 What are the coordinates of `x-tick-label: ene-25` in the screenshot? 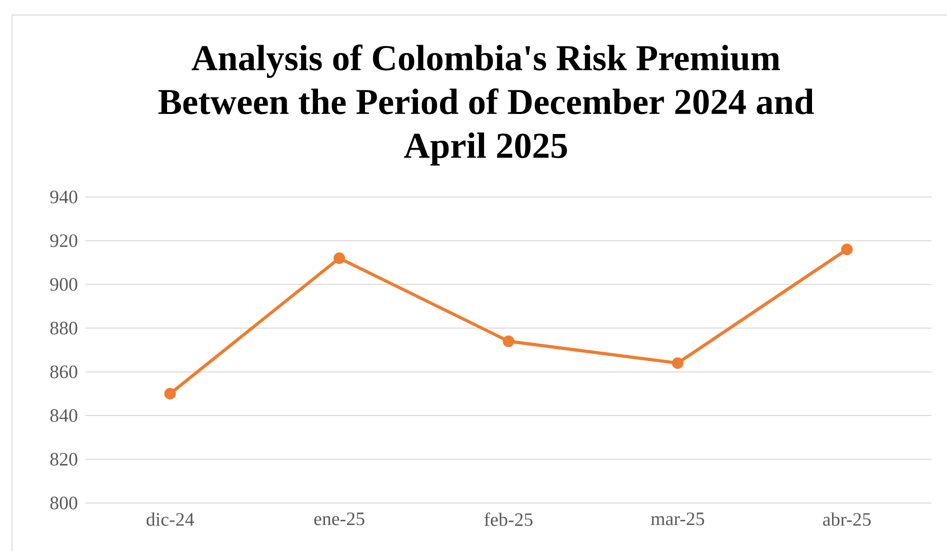 It's located at (339, 519).